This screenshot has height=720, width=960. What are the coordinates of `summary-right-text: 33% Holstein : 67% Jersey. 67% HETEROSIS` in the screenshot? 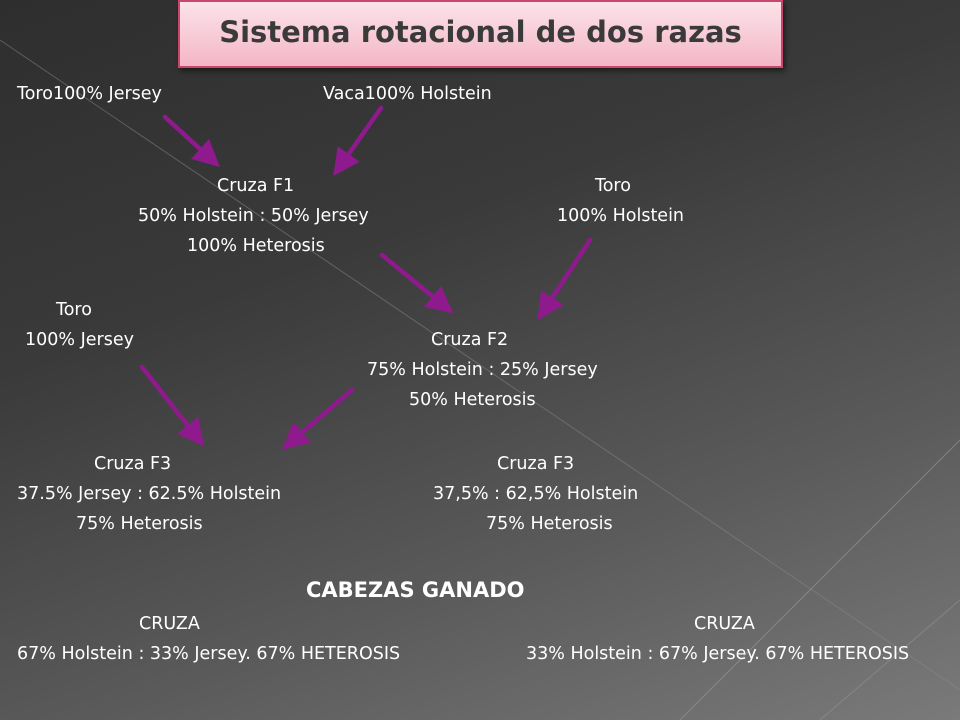 It's located at (718, 654).